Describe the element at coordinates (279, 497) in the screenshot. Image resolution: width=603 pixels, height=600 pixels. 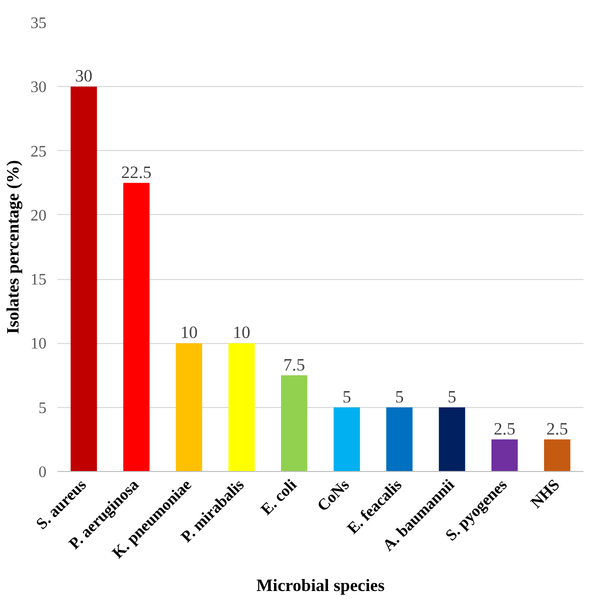
I see `x-tick-label: E. coli` at that location.